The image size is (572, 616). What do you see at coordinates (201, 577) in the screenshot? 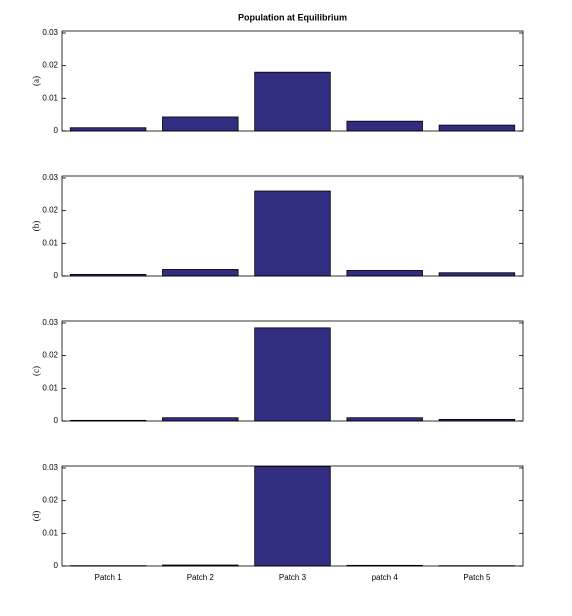
I see `x-tick-label: Patch 2` at bounding box center [201, 577].